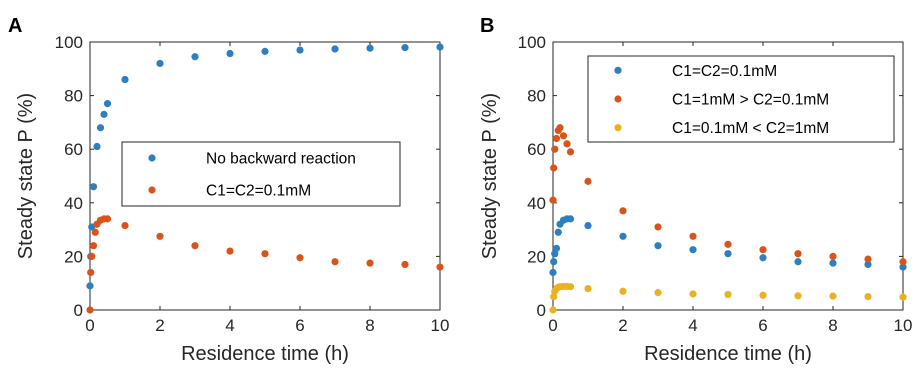 The image size is (917, 377). What do you see at coordinates (487, 26) in the screenshot?
I see `panel-letter: B` at bounding box center [487, 26].